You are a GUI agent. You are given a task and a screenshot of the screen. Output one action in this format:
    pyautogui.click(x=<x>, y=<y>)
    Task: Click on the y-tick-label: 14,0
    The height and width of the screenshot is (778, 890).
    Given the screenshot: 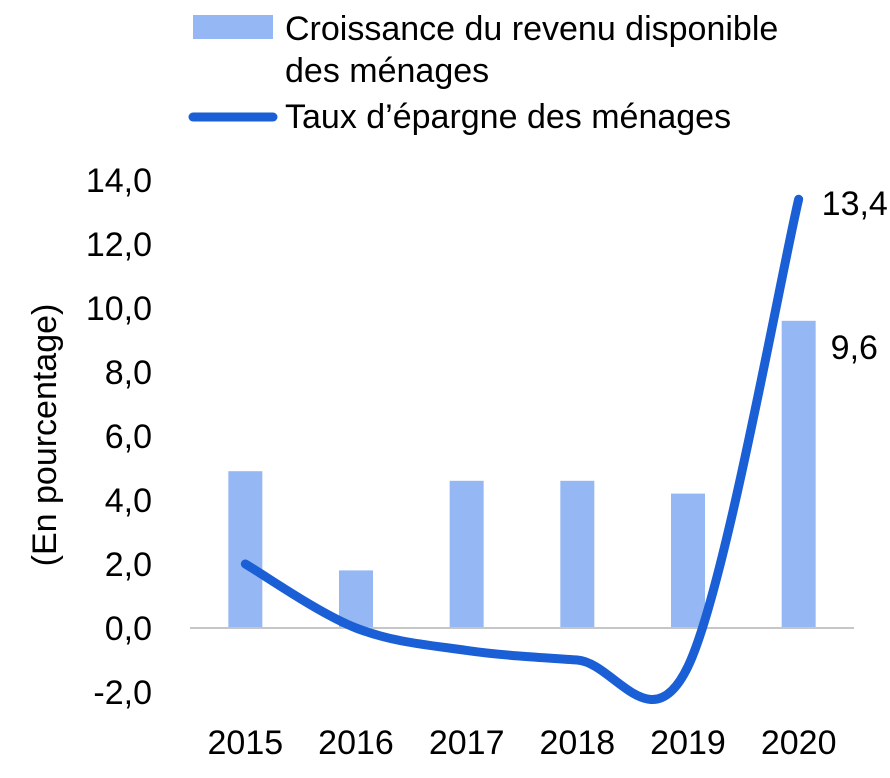 What is the action you would take?
    pyautogui.click(x=119, y=181)
    